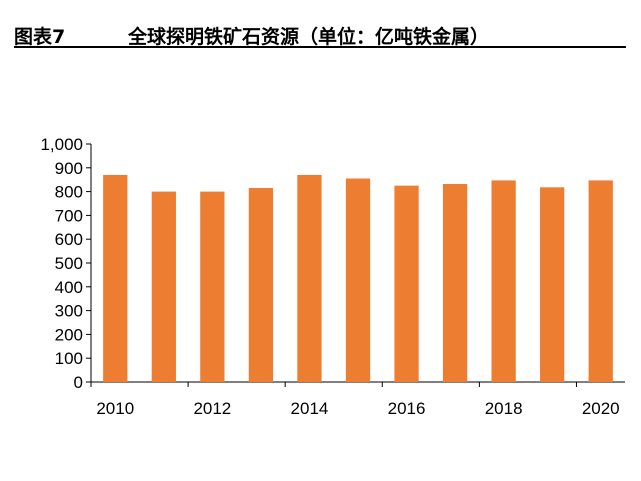 The width and height of the screenshot is (641, 481). Describe the element at coordinates (309, 278) in the screenshot. I see `bar-2014` at that location.